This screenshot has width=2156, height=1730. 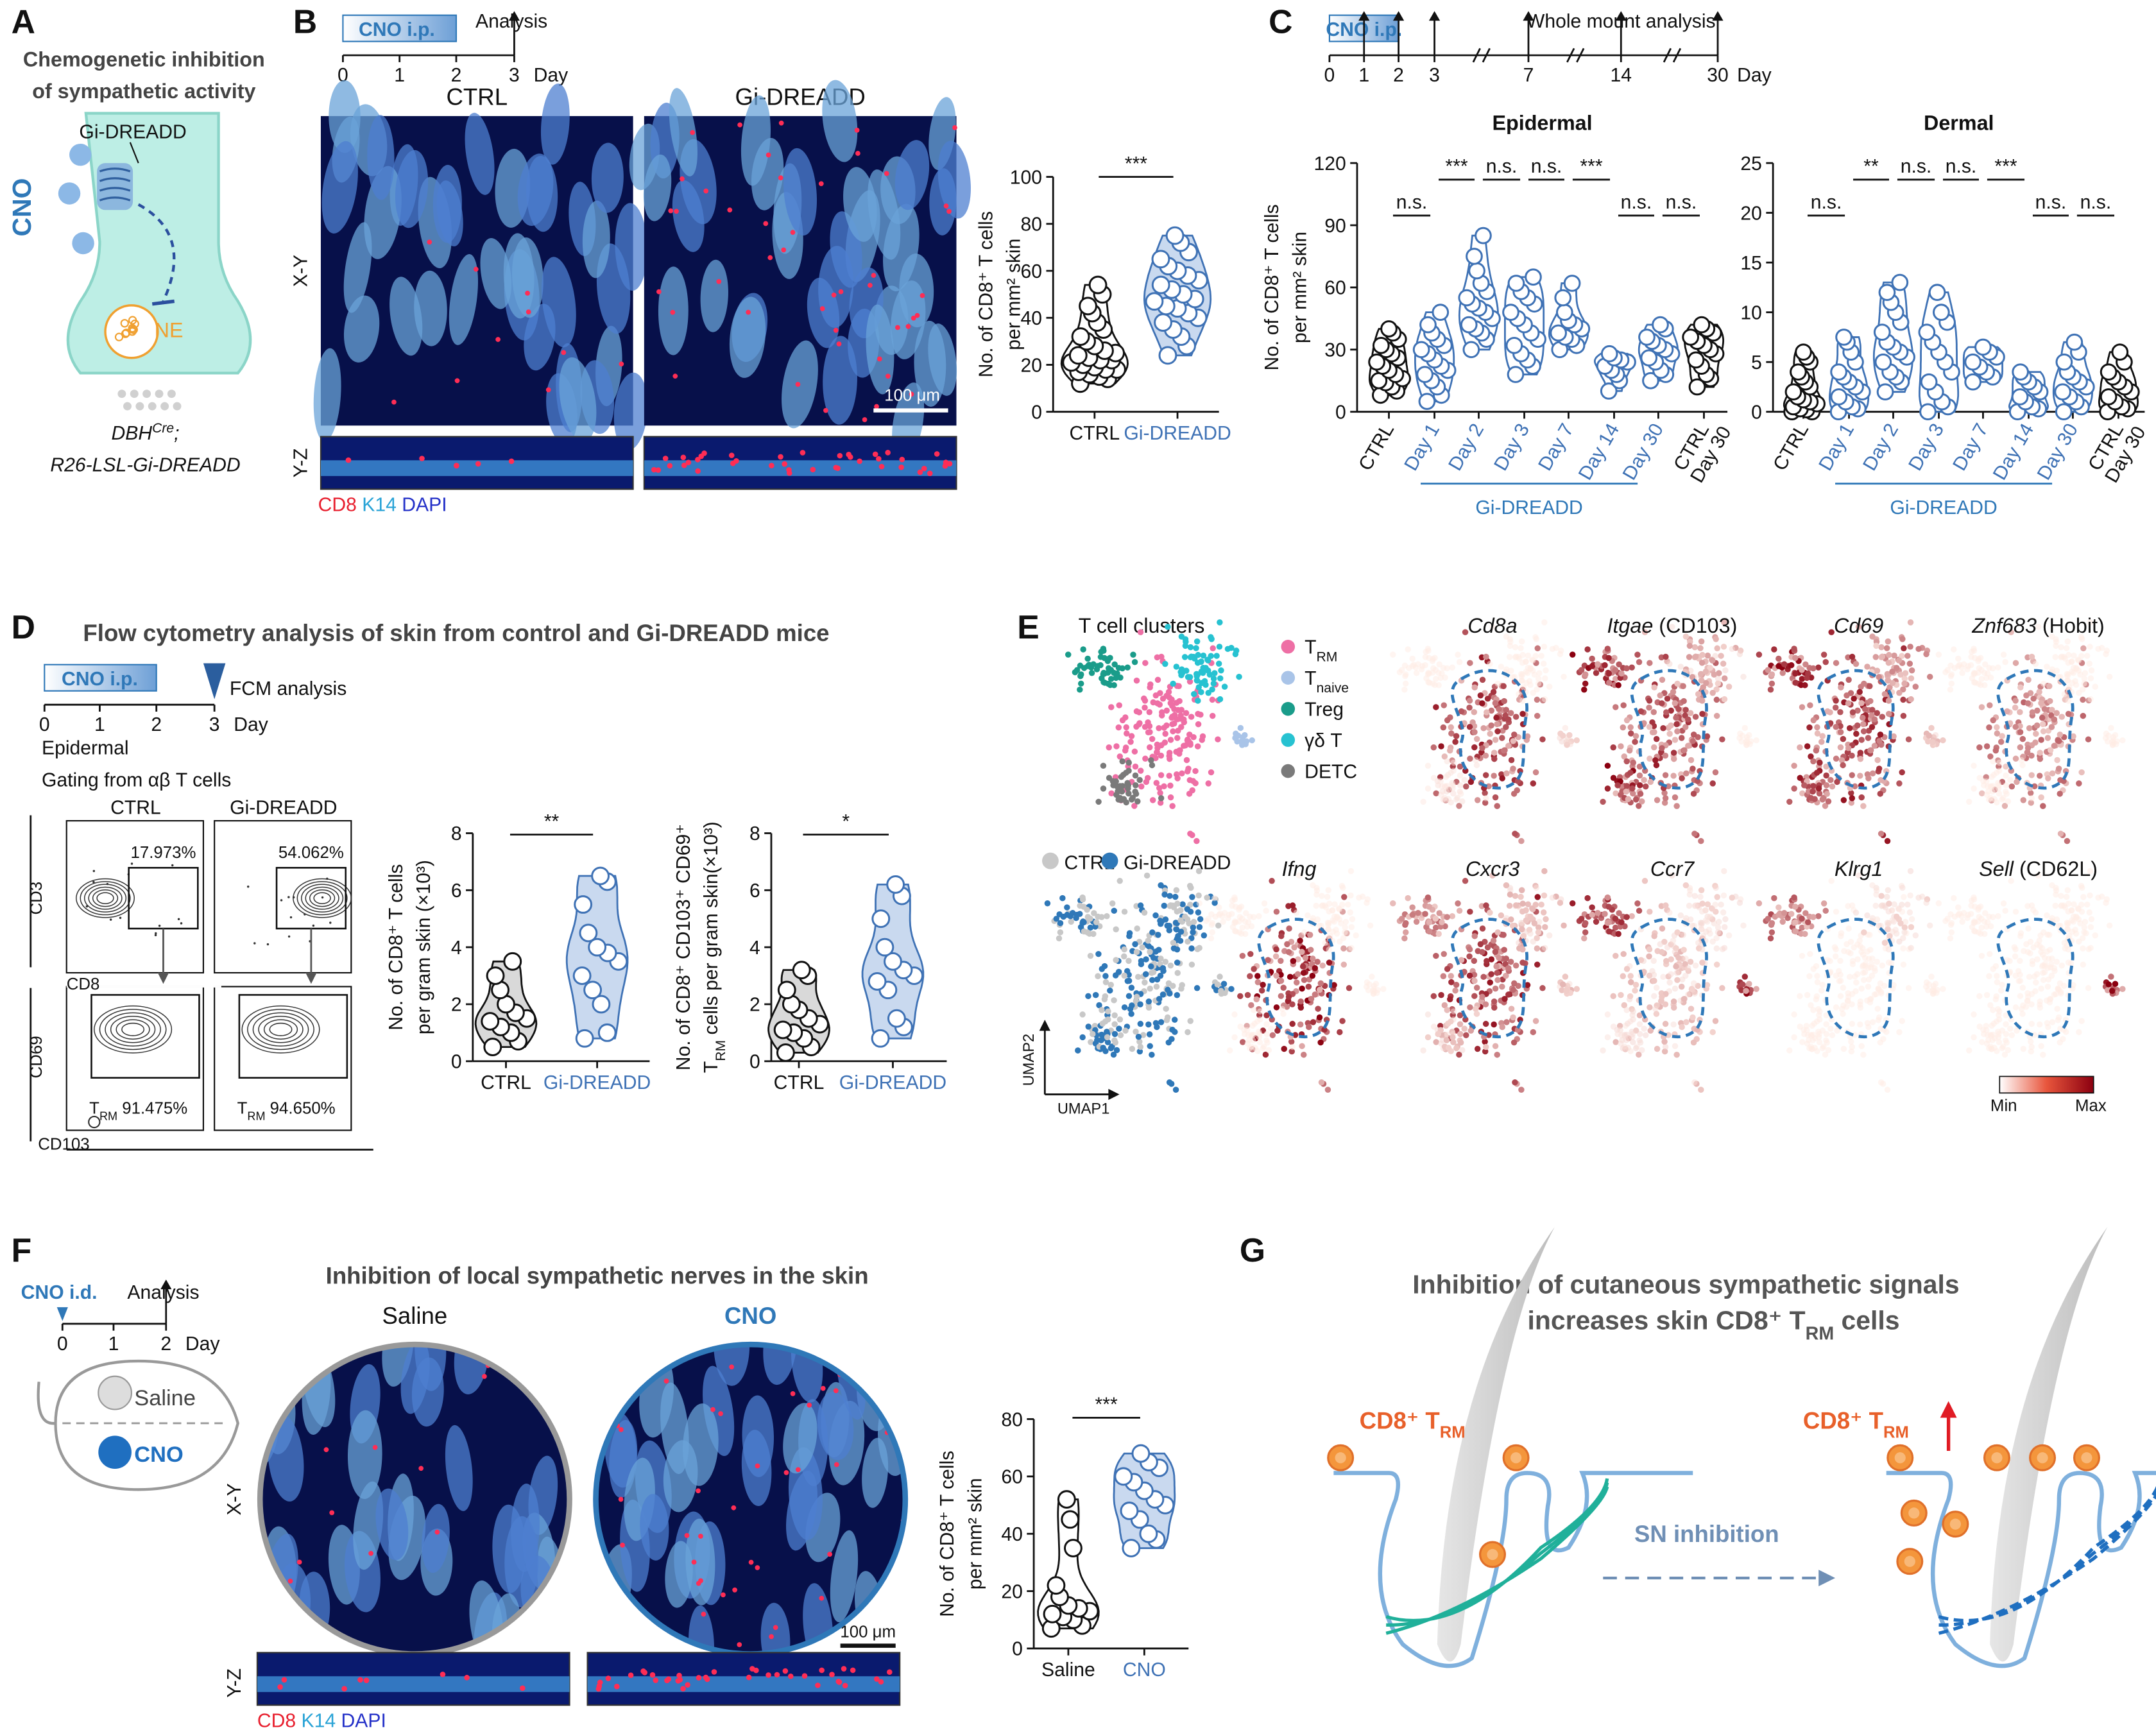 I want to click on treatment-label: CNO i.p., so click(x=397, y=29).